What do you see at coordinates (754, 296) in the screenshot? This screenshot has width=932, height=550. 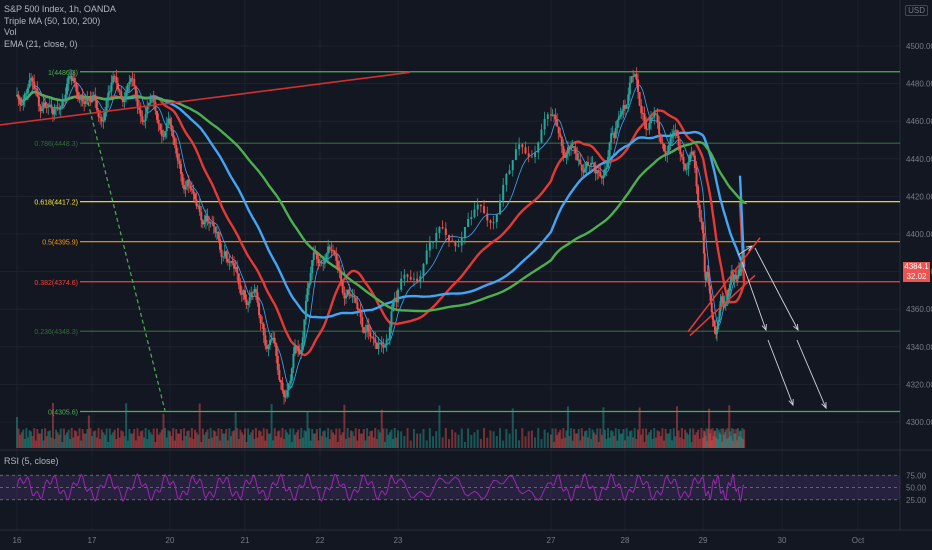 I see `projection-arrow` at bounding box center [754, 296].